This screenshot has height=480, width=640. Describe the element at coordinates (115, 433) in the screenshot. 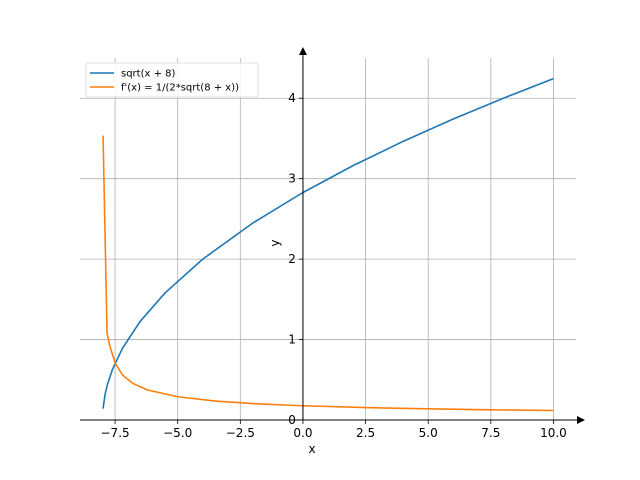

I see `x-tick-label: −7.5` at that location.